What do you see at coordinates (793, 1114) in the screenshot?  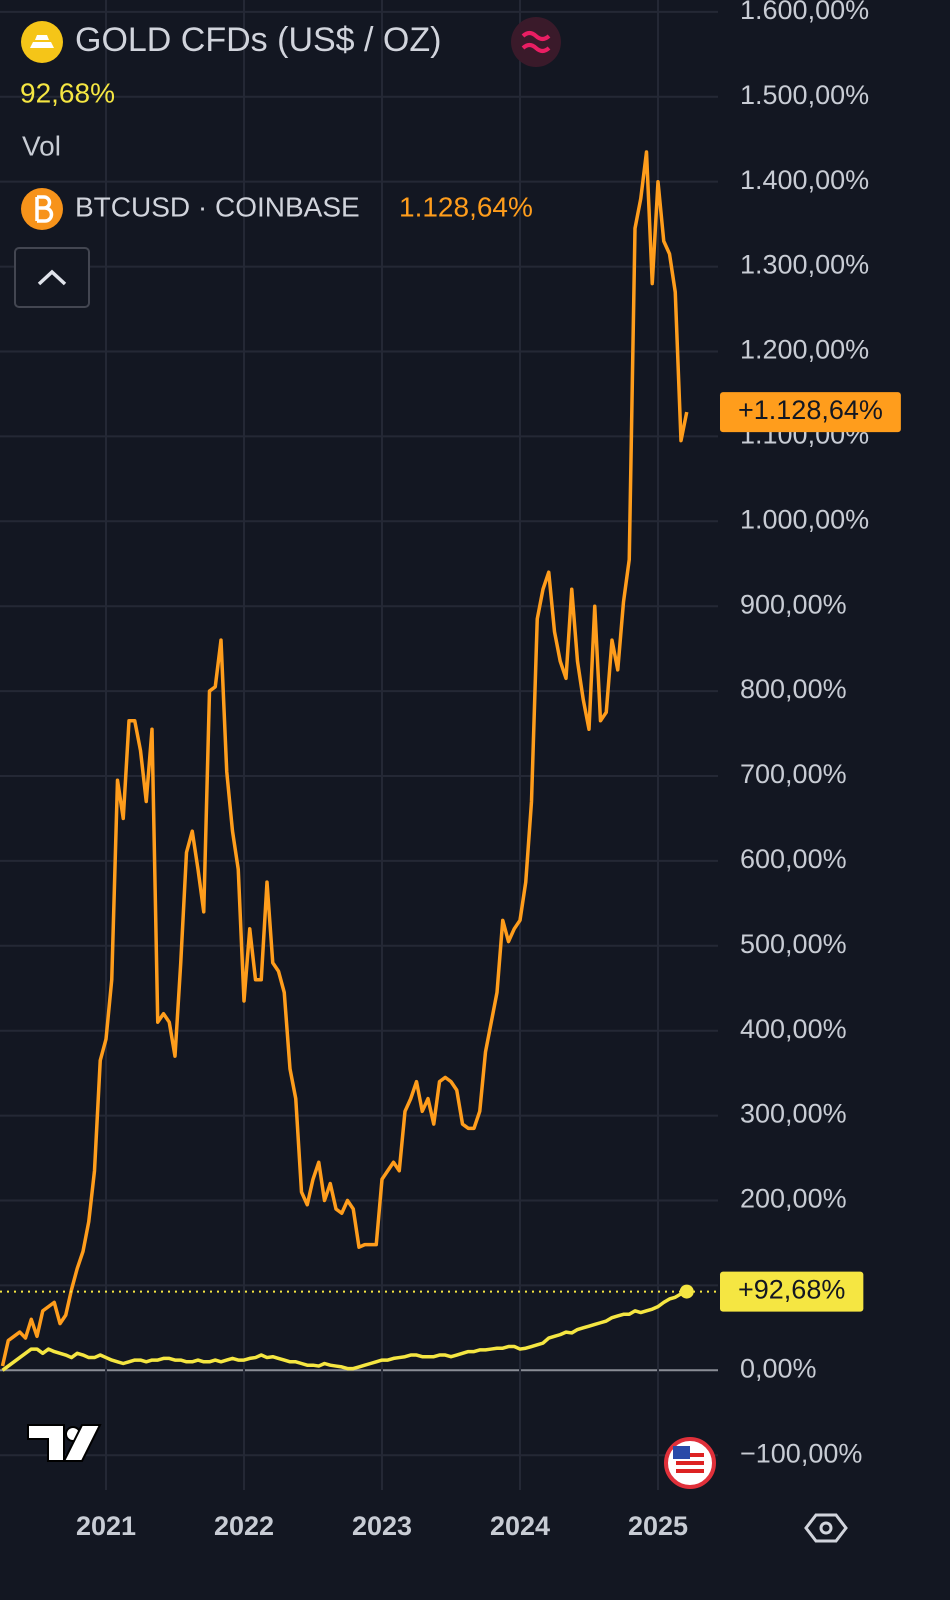 I see `y-tick-label: 300,00%` at bounding box center [793, 1114].